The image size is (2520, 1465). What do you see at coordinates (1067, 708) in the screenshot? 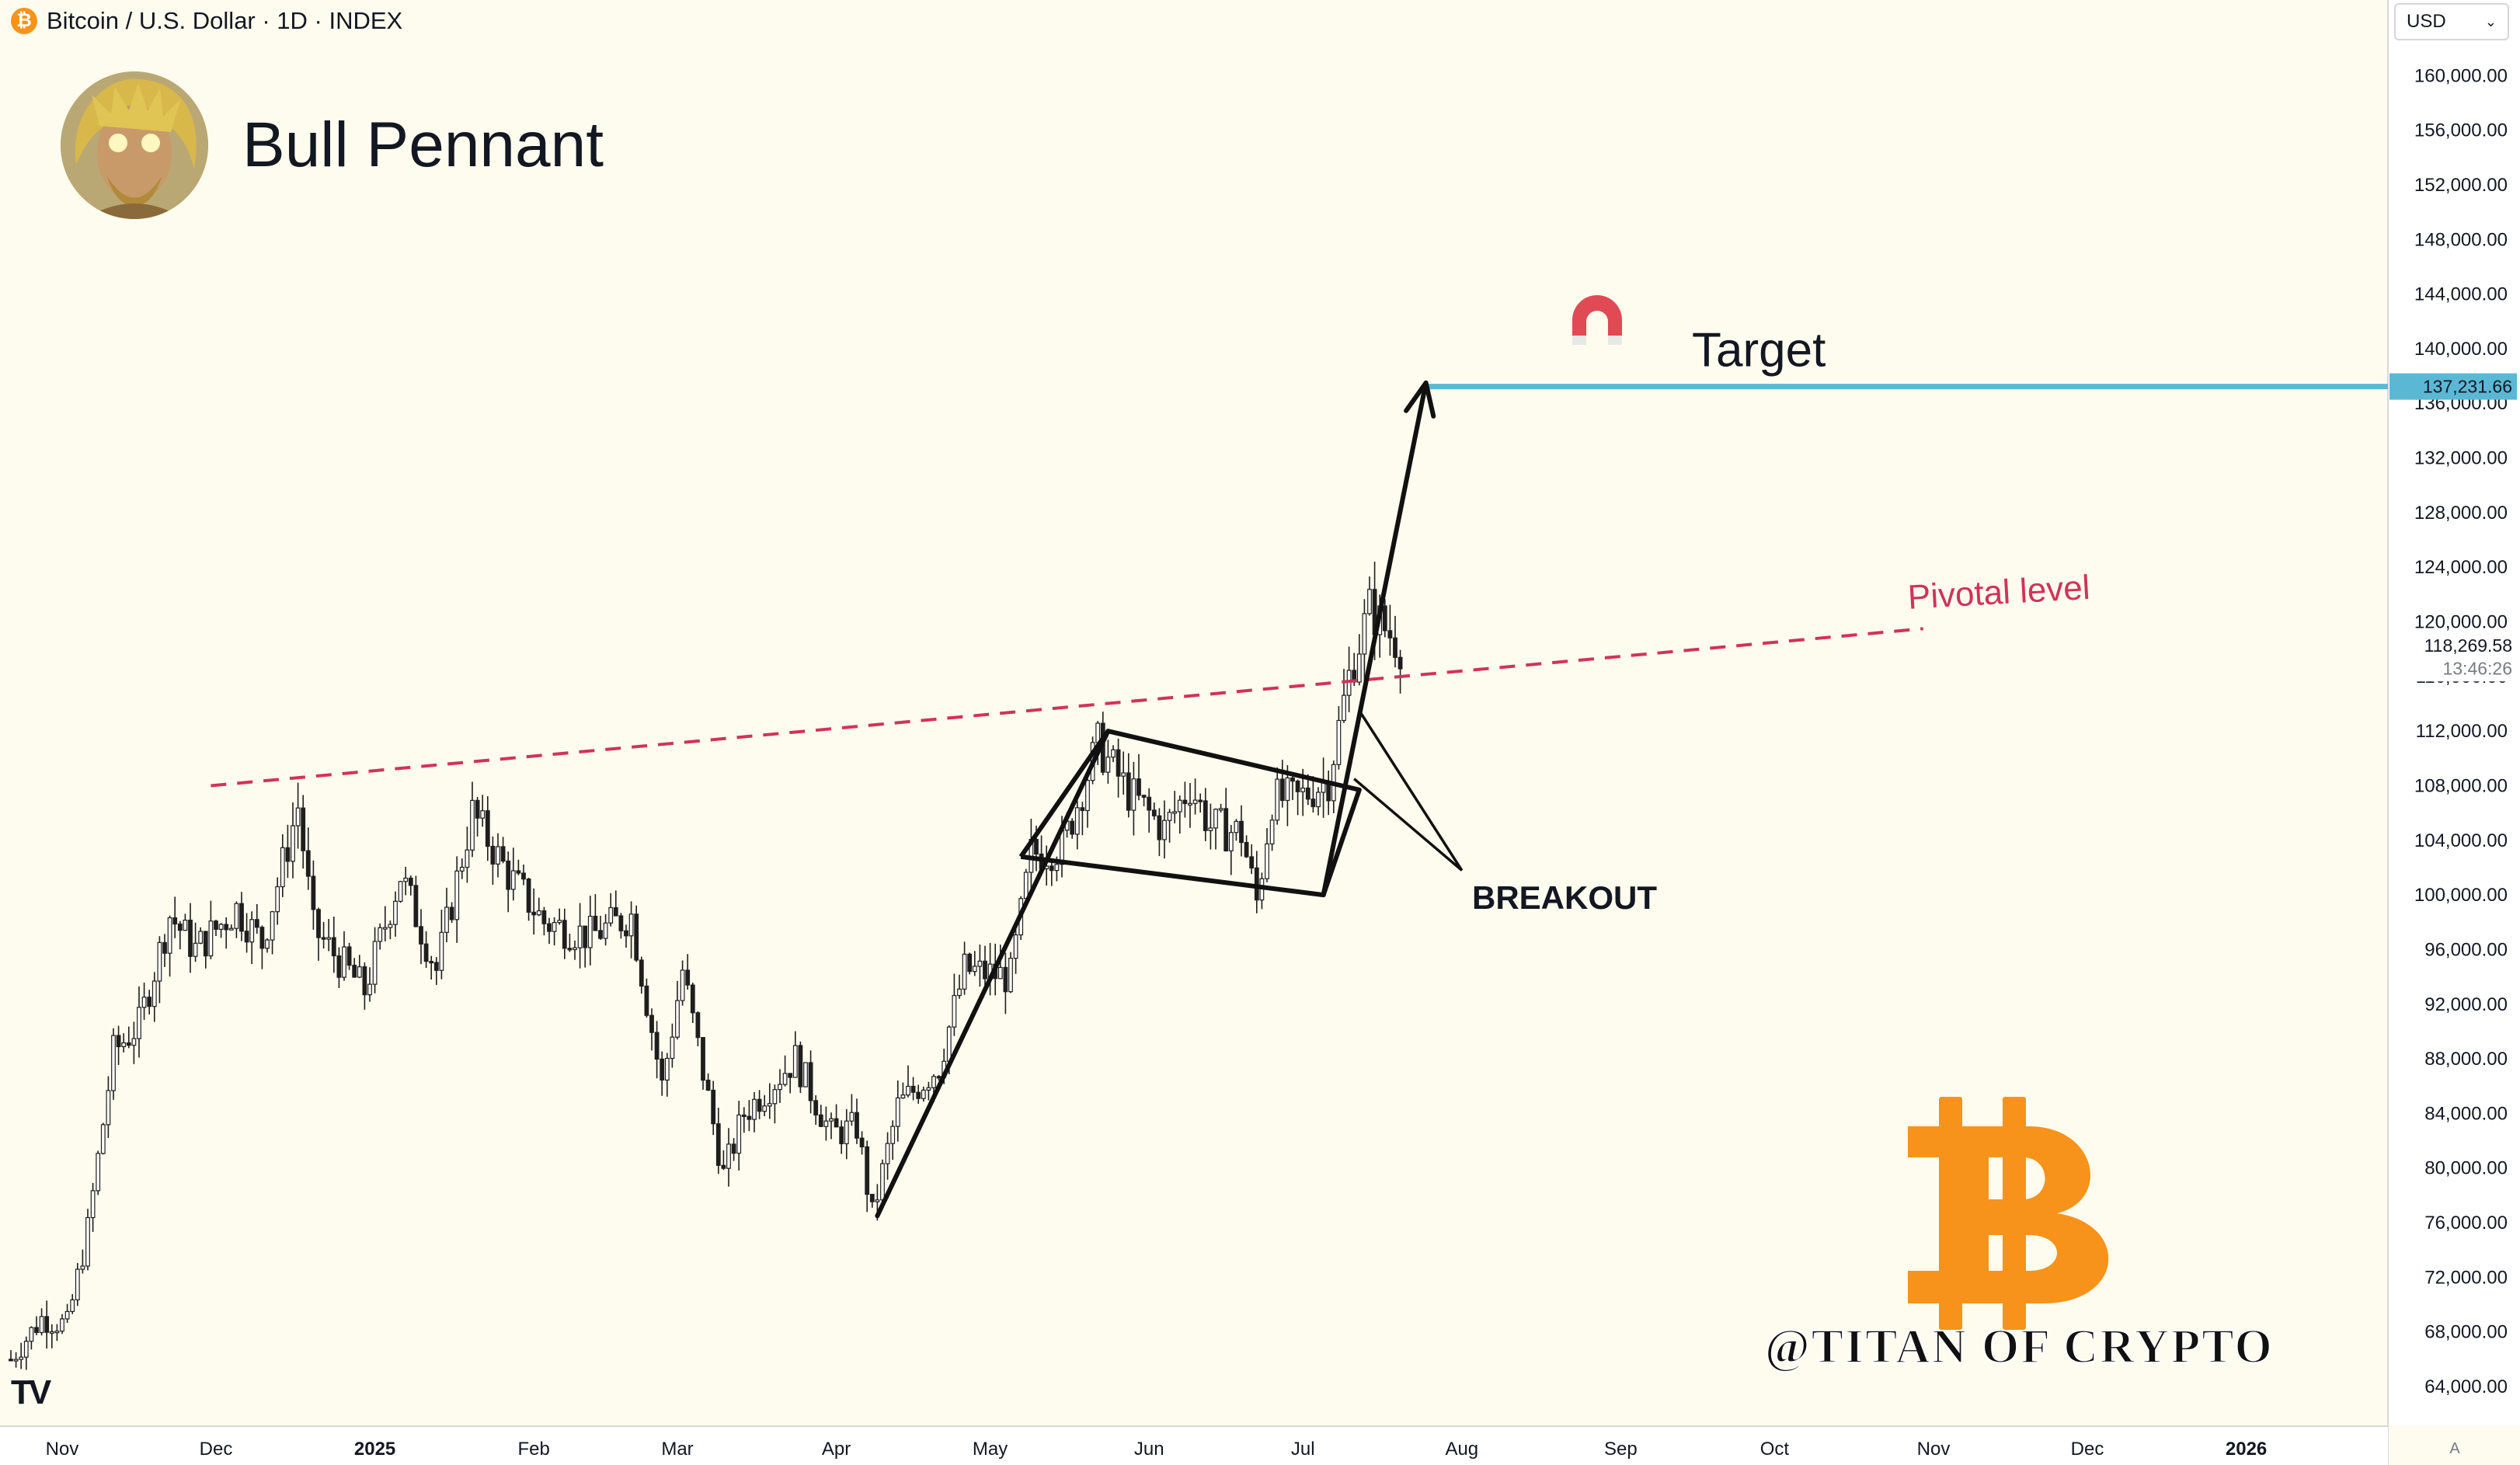
I see `pivotal-level-line` at bounding box center [1067, 708].